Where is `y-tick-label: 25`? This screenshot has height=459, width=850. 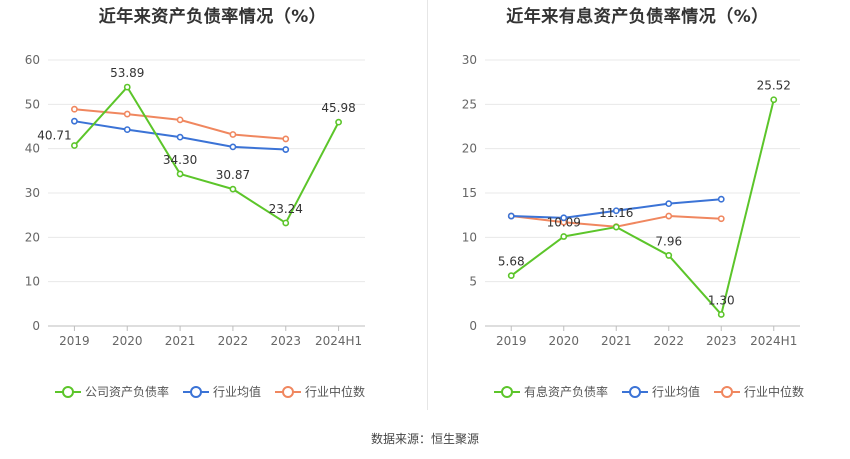 y-tick-label: 25 is located at coordinates (469, 104).